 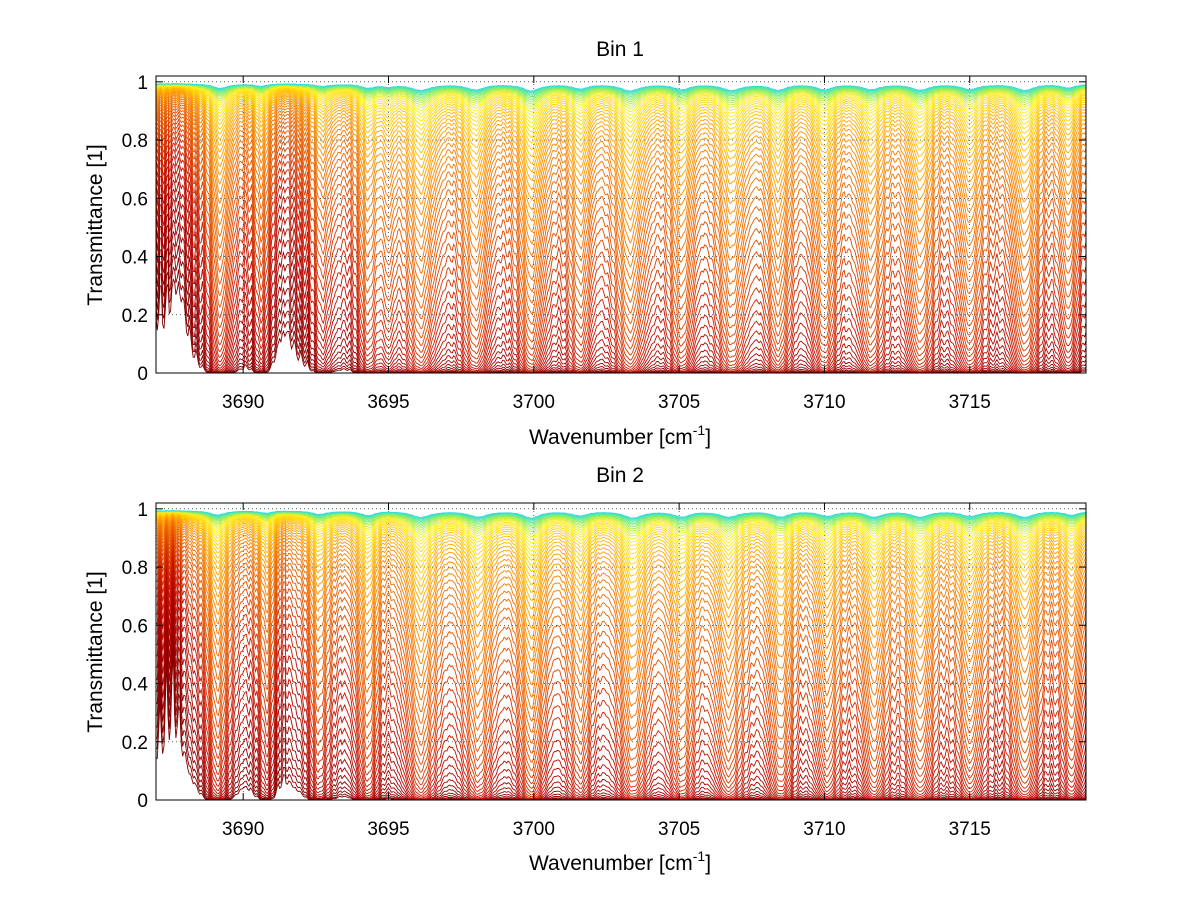 What do you see at coordinates (824, 829) in the screenshot?
I see `x-tick-label: 3710` at bounding box center [824, 829].